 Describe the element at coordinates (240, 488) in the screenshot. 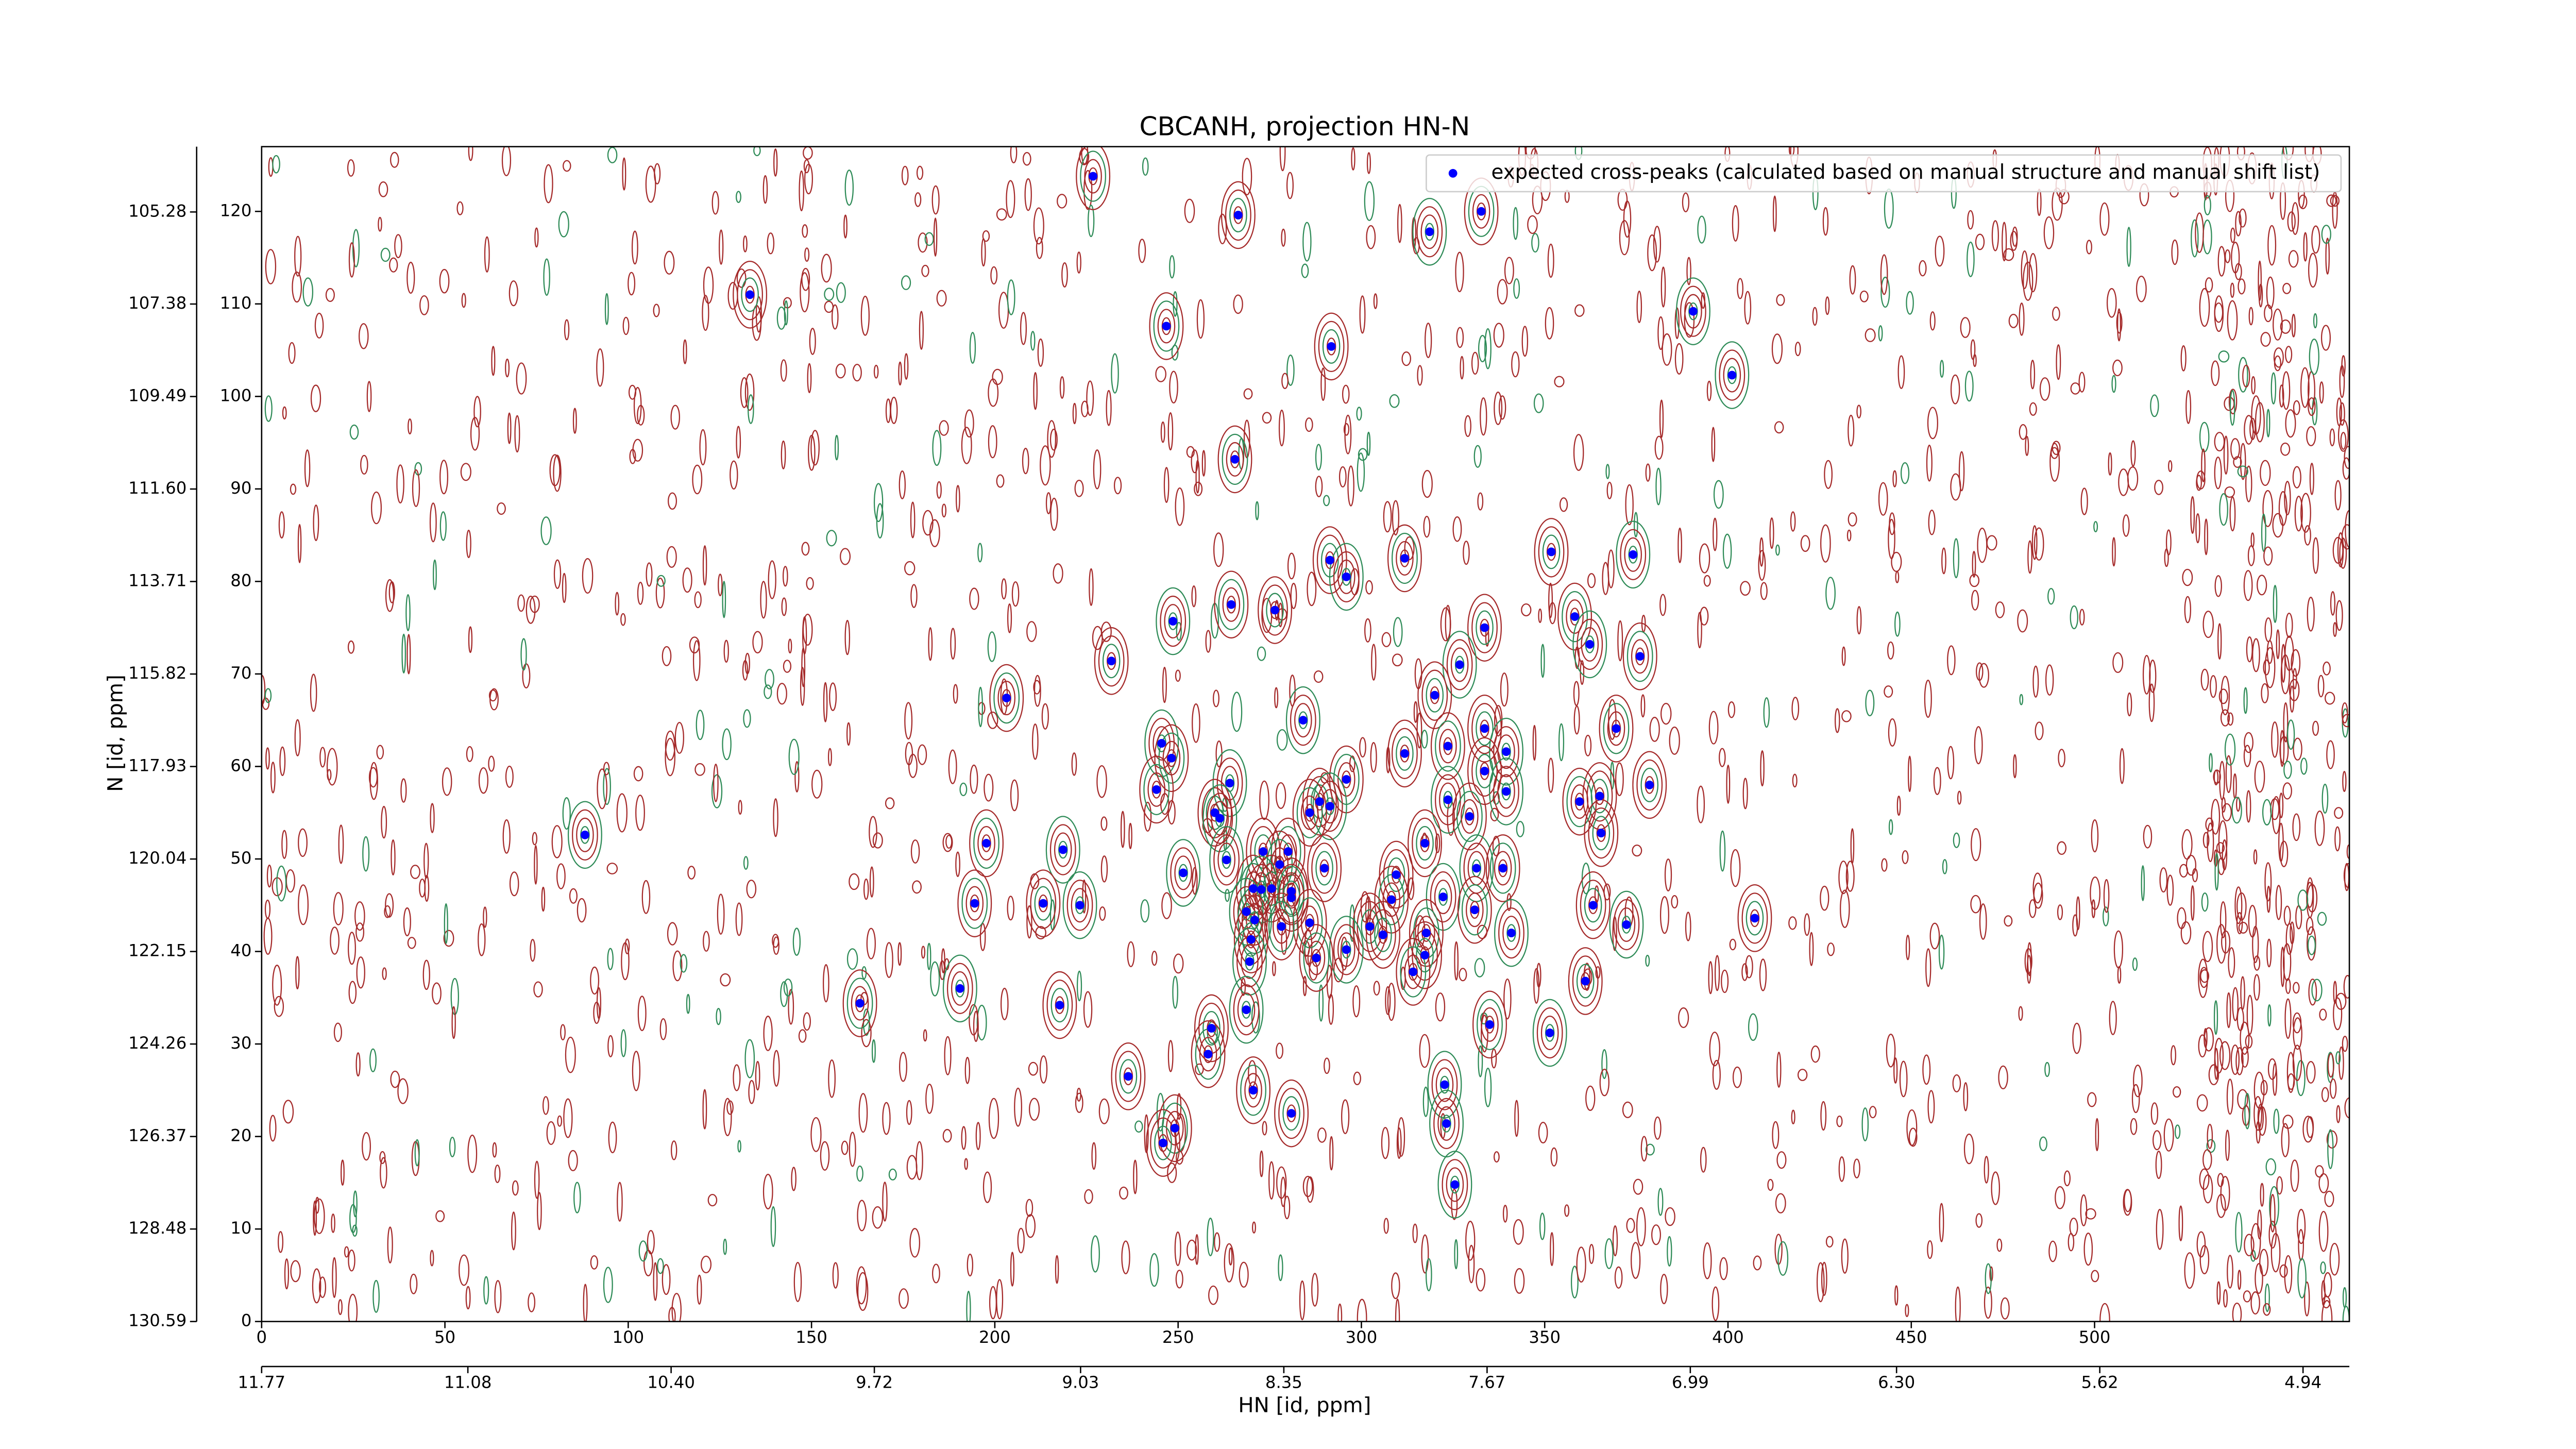

I see `y-tick-label: 90` at that location.